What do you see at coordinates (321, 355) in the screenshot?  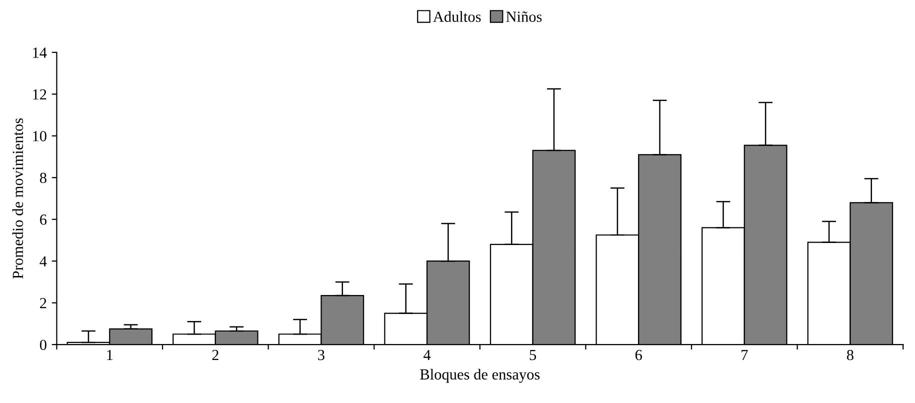 I see `x-tick-label: 3` at bounding box center [321, 355].